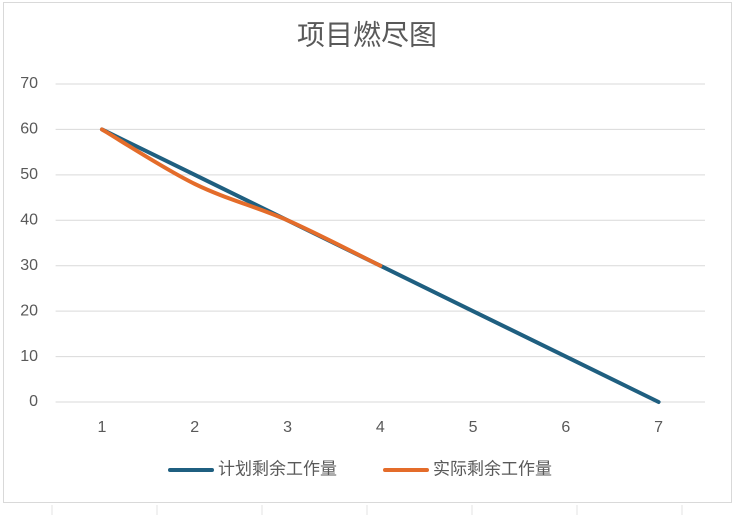 The height and width of the screenshot is (515, 736). Describe the element at coordinates (380, 427) in the screenshot. I see `x-tick-label: 4` at that location.